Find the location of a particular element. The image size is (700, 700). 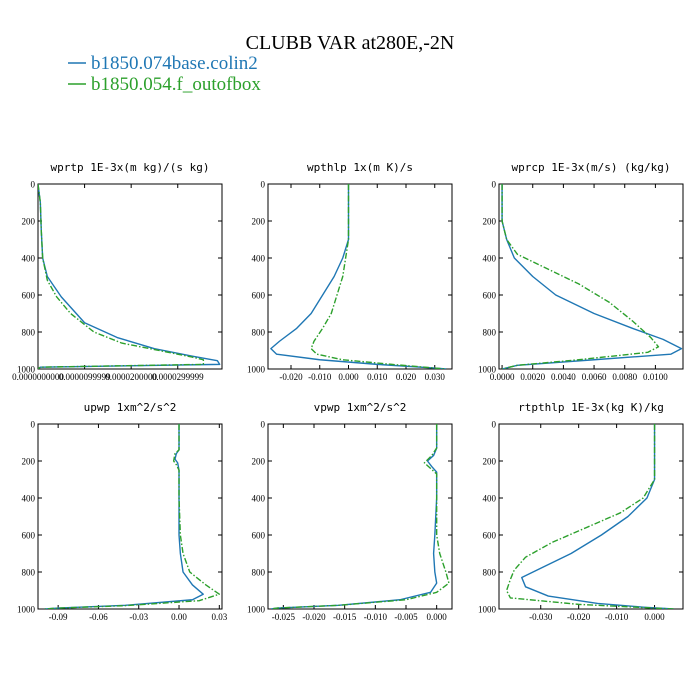

x-tick-label: -0.030 is located at coordinates (541, 617).